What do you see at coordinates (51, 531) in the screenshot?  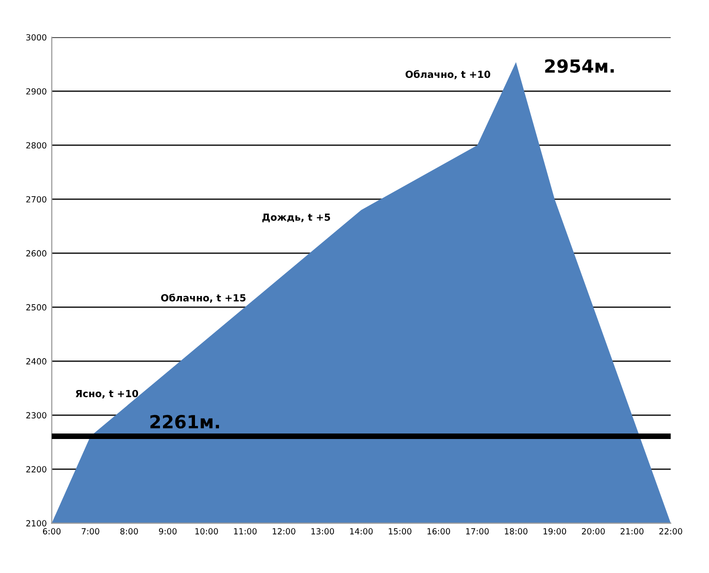 I see `x-tick-label: 6:00` at bounding box center [51, 531].